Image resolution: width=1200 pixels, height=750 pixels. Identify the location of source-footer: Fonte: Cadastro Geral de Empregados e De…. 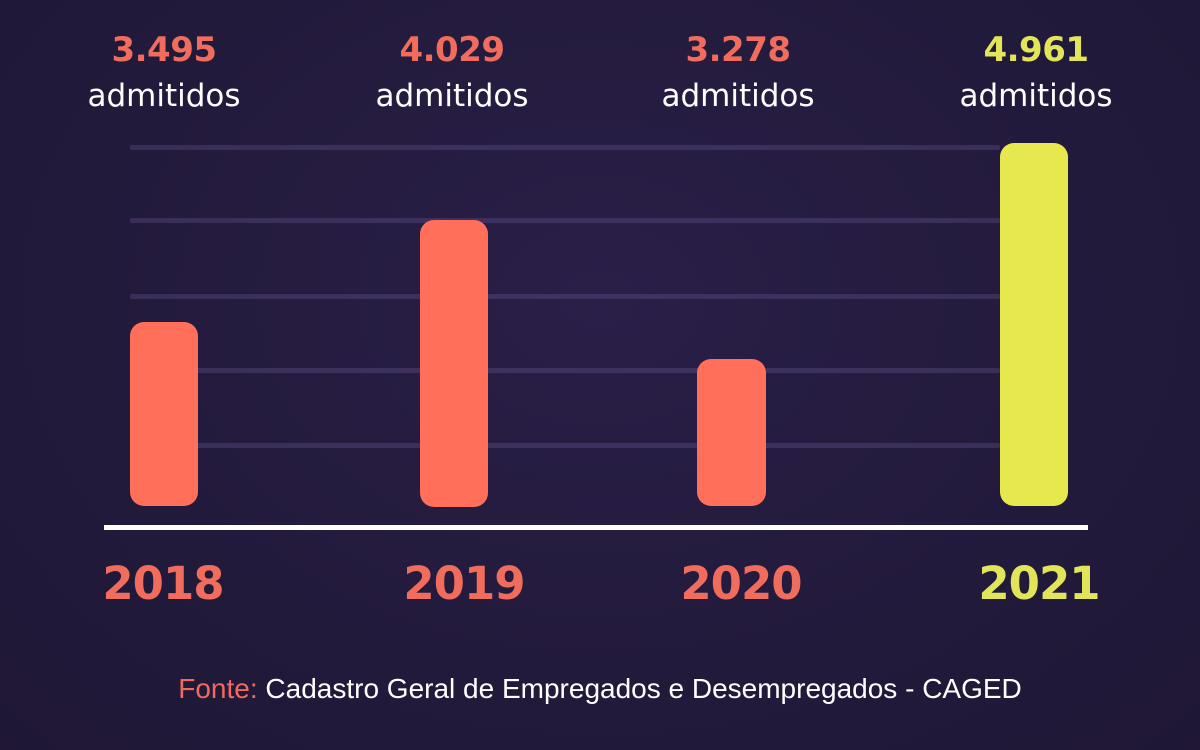
(600, 689).